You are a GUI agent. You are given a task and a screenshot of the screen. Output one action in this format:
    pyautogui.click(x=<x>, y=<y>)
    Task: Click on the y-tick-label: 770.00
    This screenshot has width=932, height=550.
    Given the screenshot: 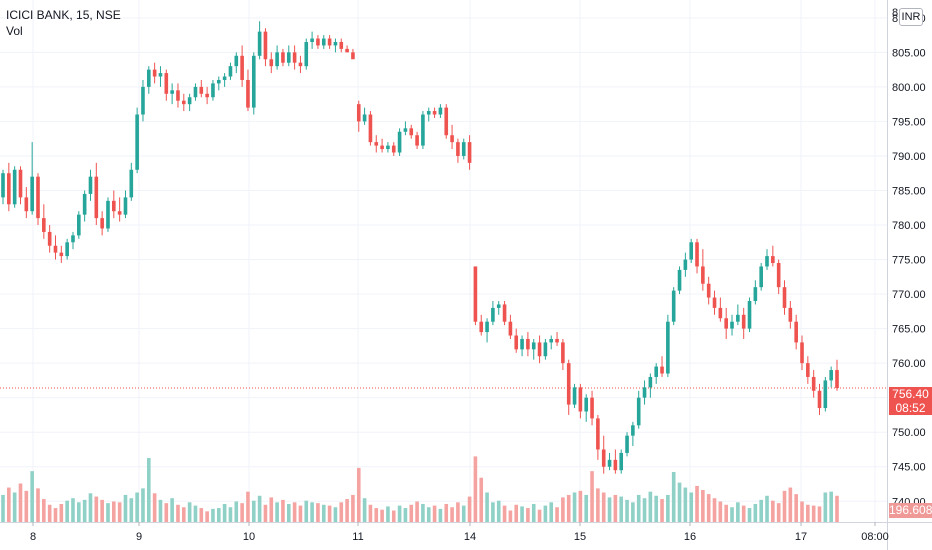 What is the action you would take?
    pyautogui.click(x=909, y=295)
    